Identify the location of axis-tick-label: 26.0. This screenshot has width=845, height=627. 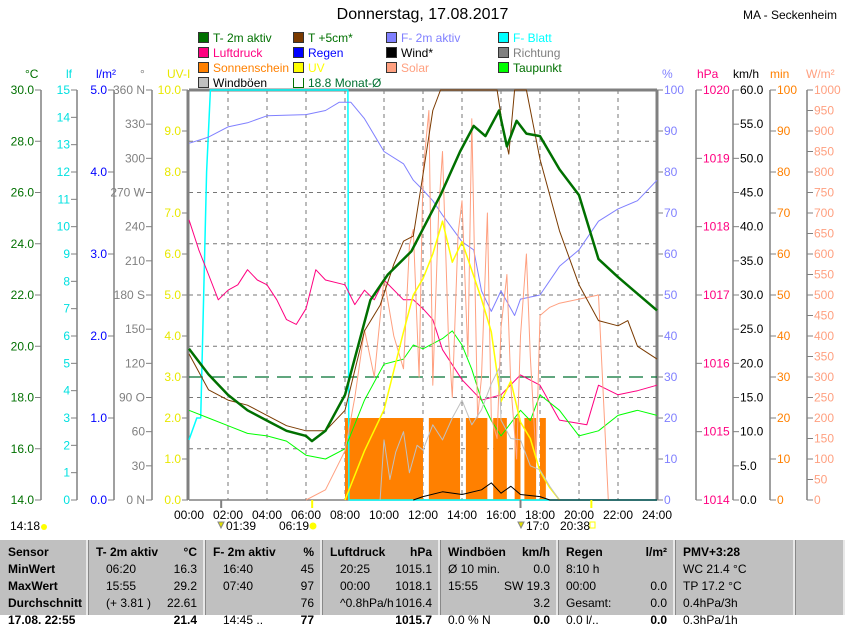
(23, 193).